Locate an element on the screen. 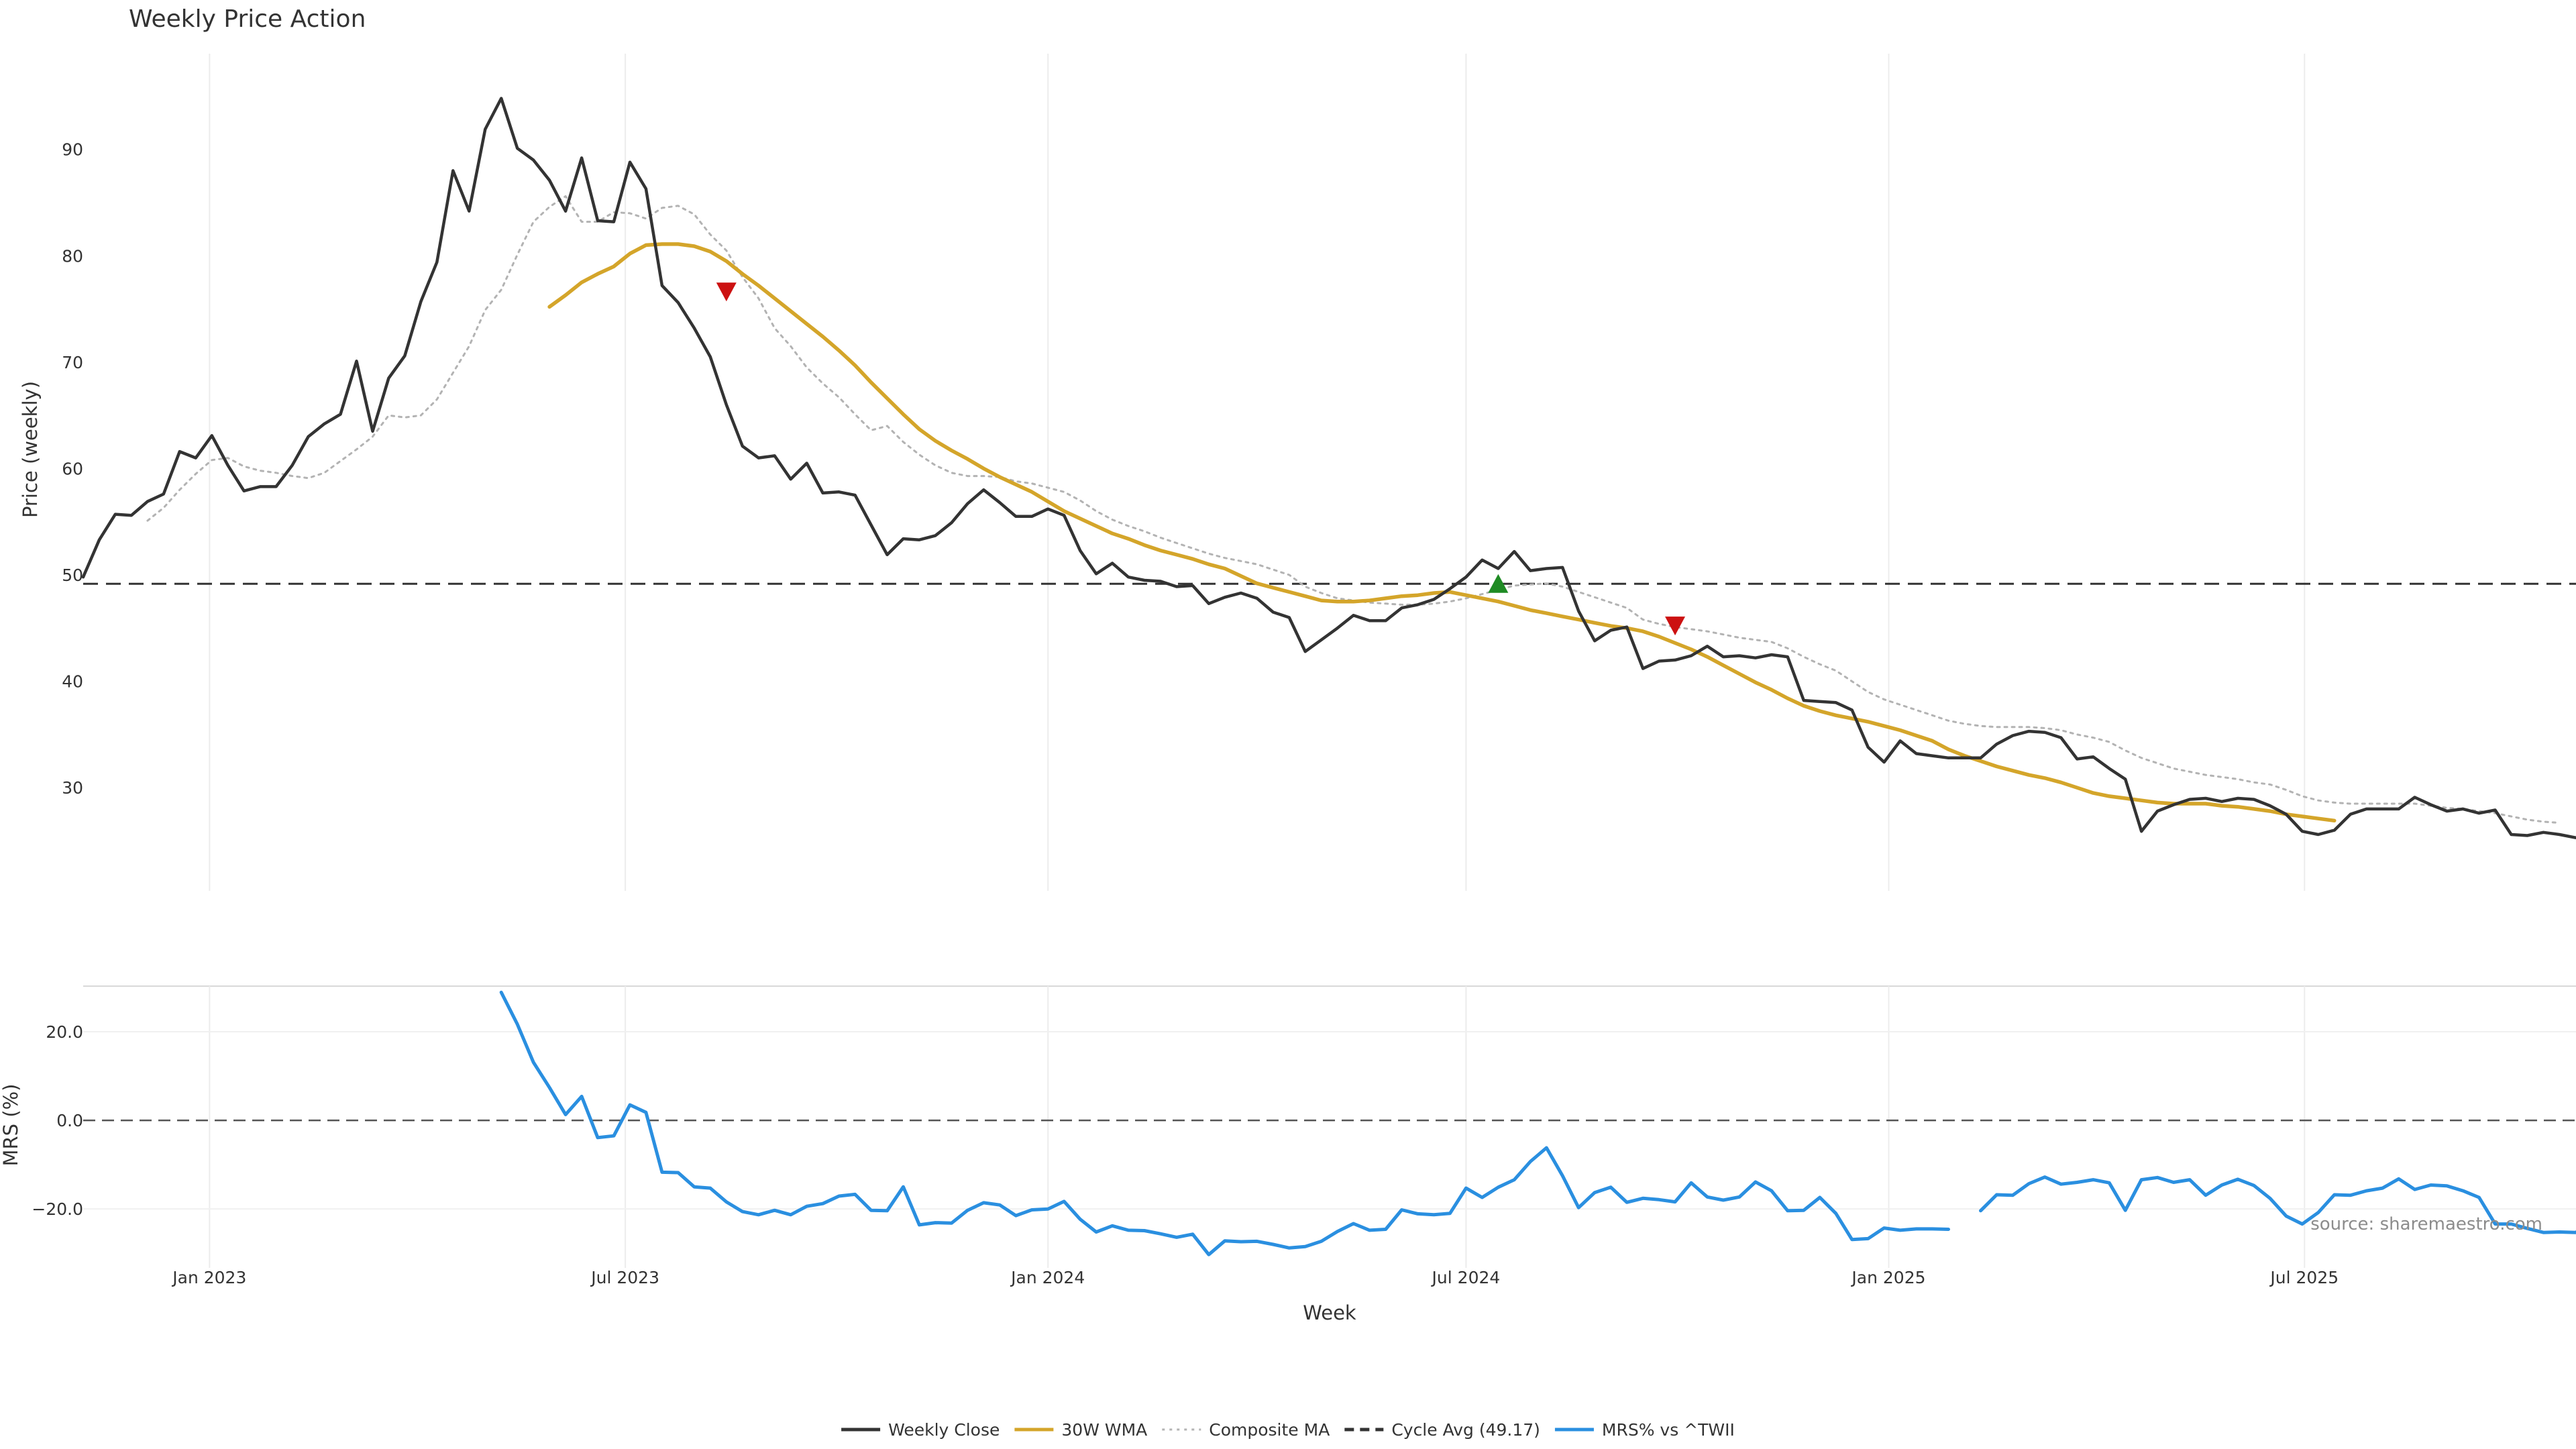 Image resolution: width=2576 pixels, height=1449 pixels. price-y-axis-label: Price (weekly) is located at coordinates (30, 449).